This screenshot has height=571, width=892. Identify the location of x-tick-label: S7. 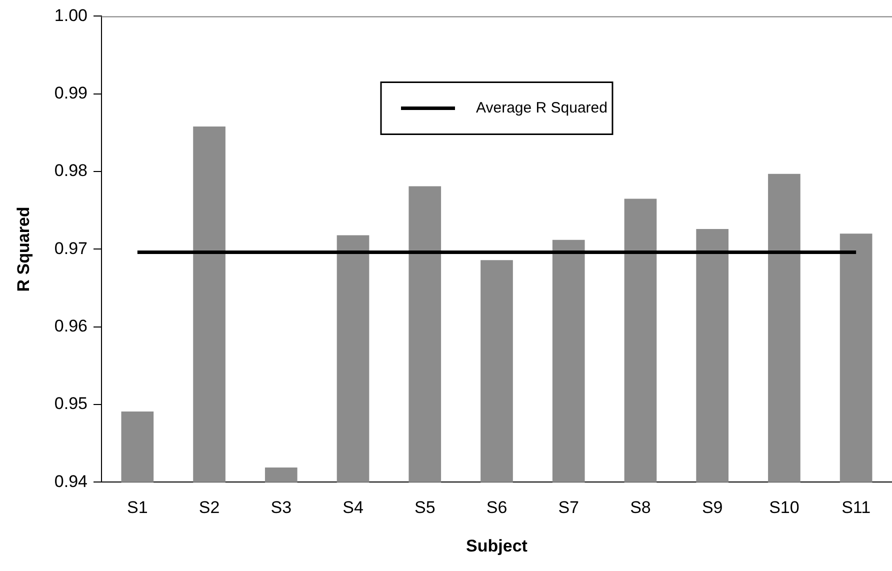
(569, 508).